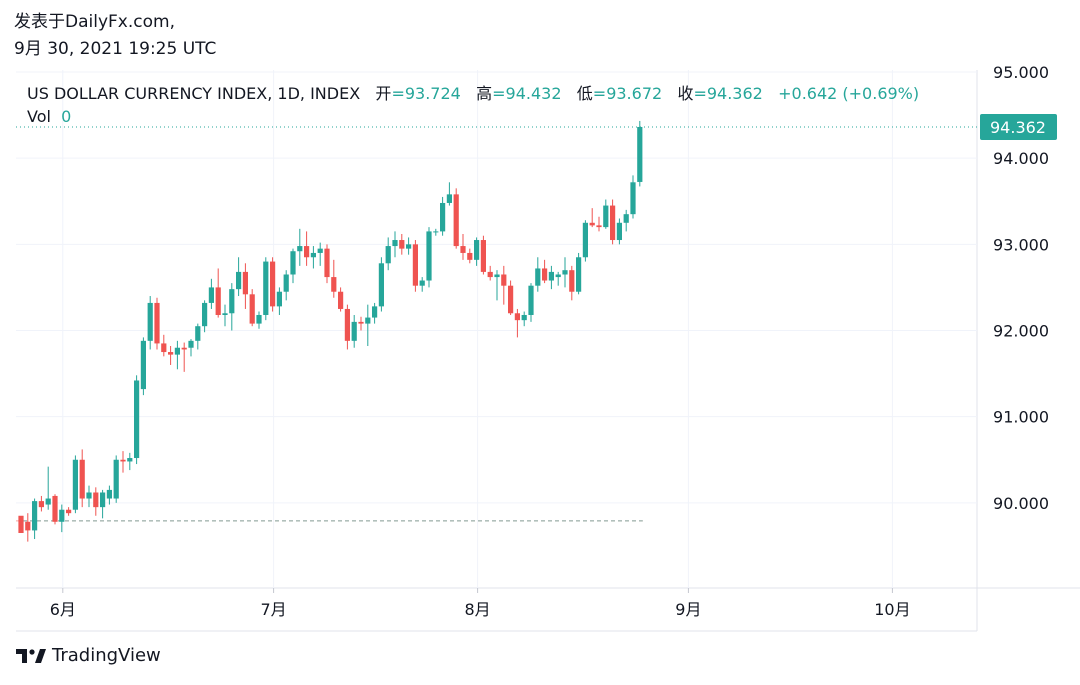 Image resolution: width=1080 pixels, height=685 pixels. Describe the element at coordinates (584, 93) in the screenshot. I see `low-label: 低` at that location.